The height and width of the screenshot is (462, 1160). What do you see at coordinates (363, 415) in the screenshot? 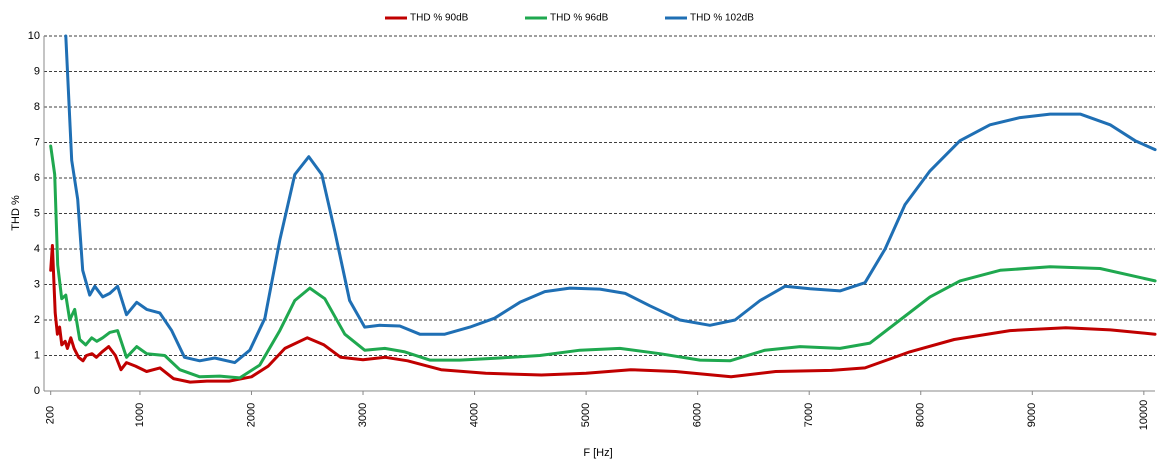
I see `x-tick-label: 3000` at bounding box center [363, 415].